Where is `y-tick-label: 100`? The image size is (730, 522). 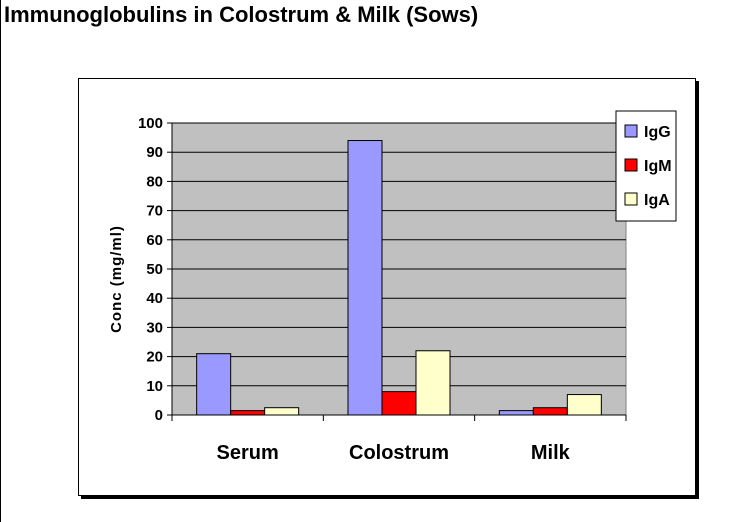
y-tick-label: 100 is located at coordinates (150, 123).